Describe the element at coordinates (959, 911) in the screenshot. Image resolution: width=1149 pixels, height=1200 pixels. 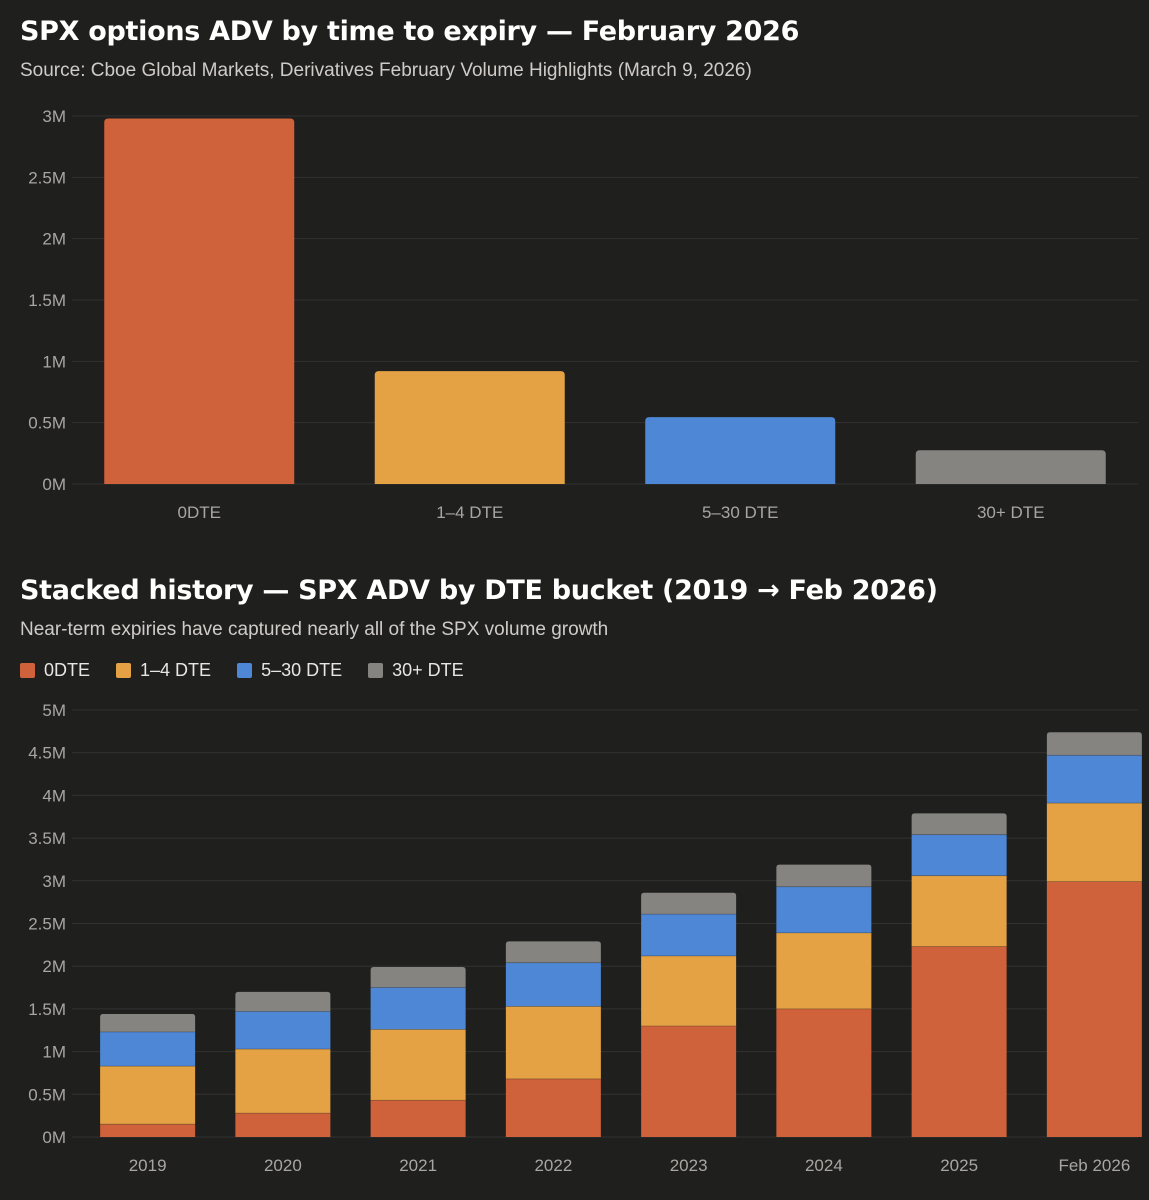
I see `chart2-bar-2025-1-4-dte` at that location.